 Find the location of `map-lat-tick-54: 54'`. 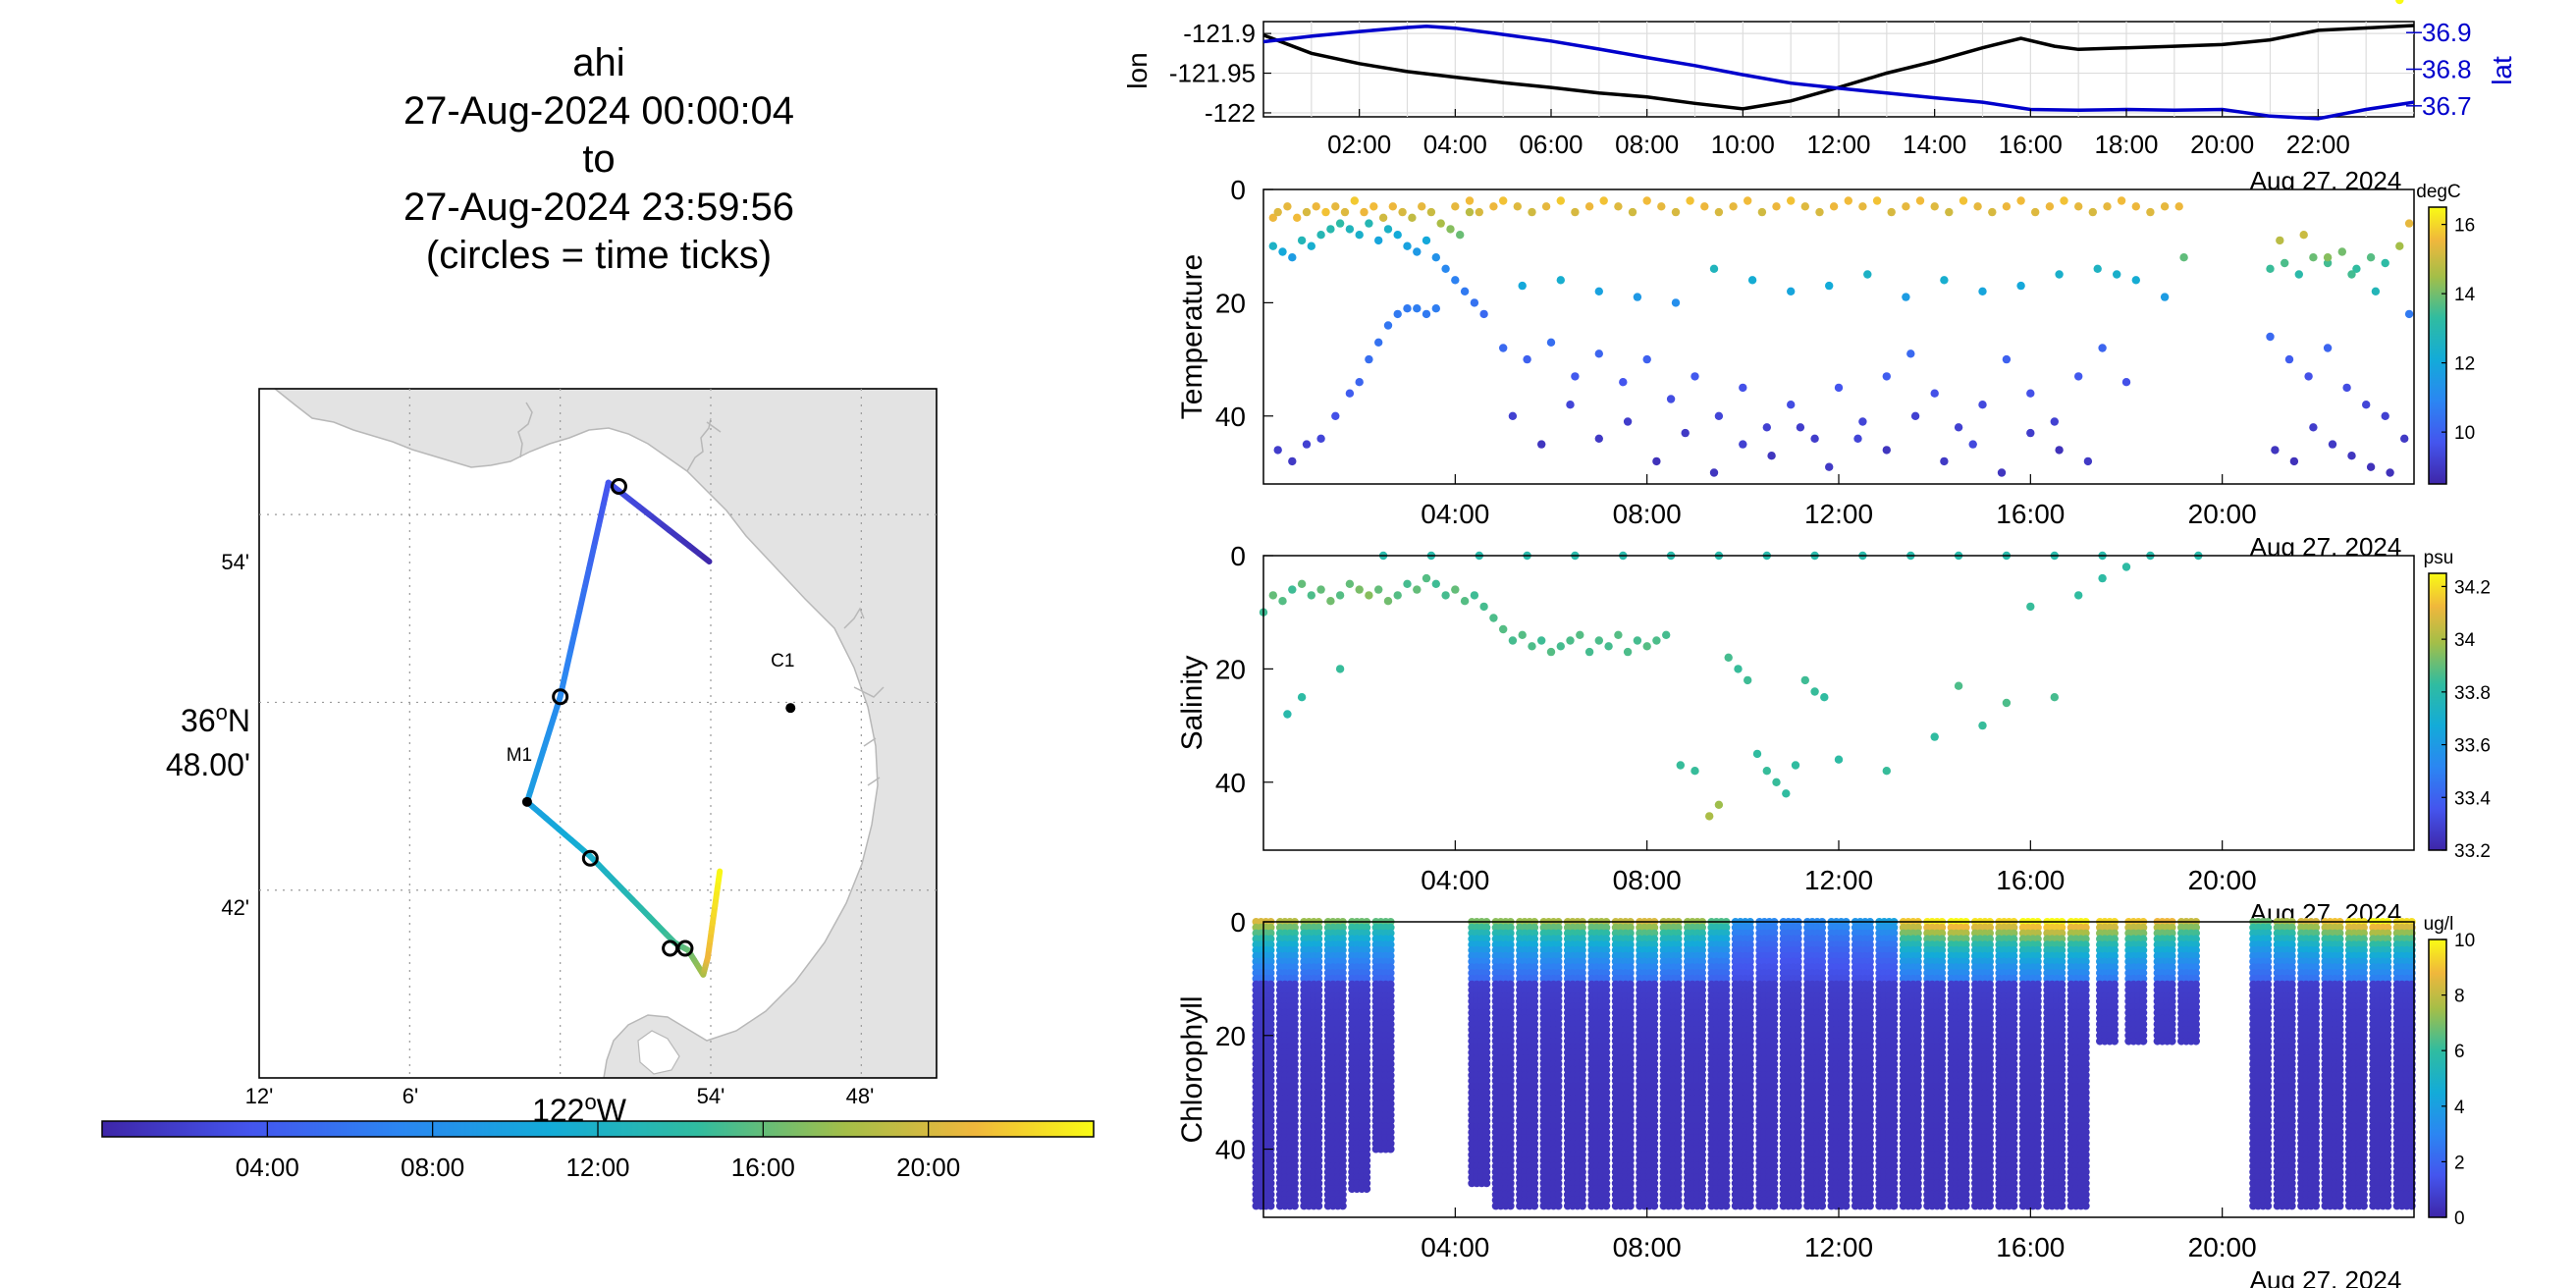

map-lat-tick-54: 54' is located at coordinates (235, 562).